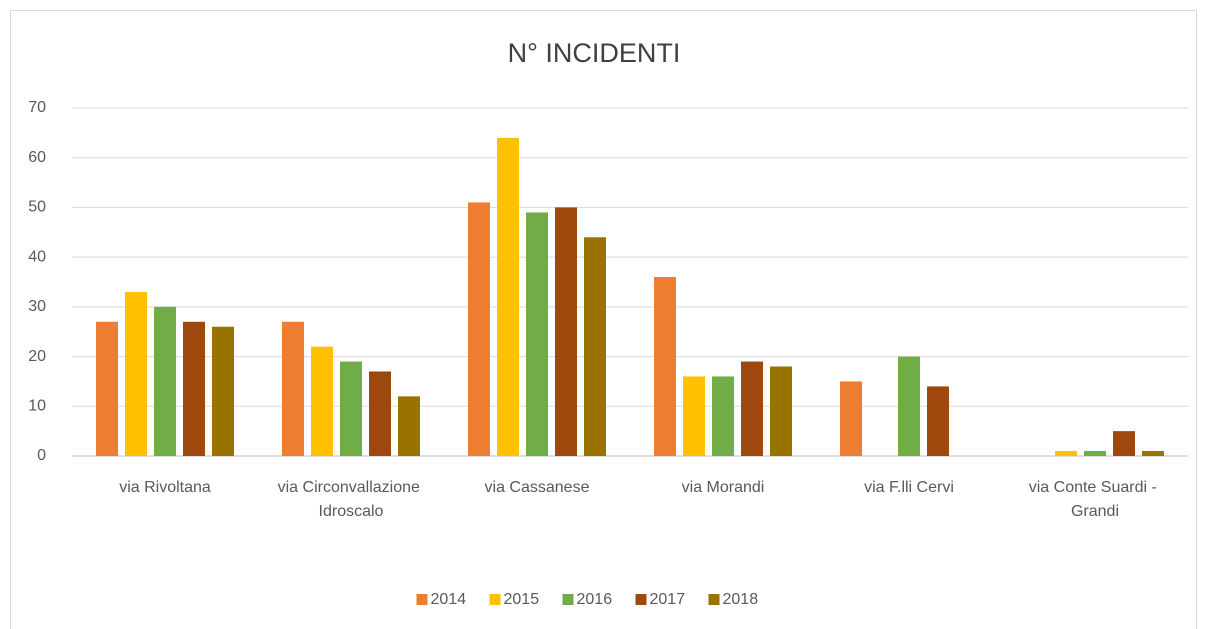 Image resolution: width=1207 pixels, height=629 pixels. What do you see at coordinates (522, 599) in the screenshot?
I see `legend-label: 2015` at bounding box center [522, 599].